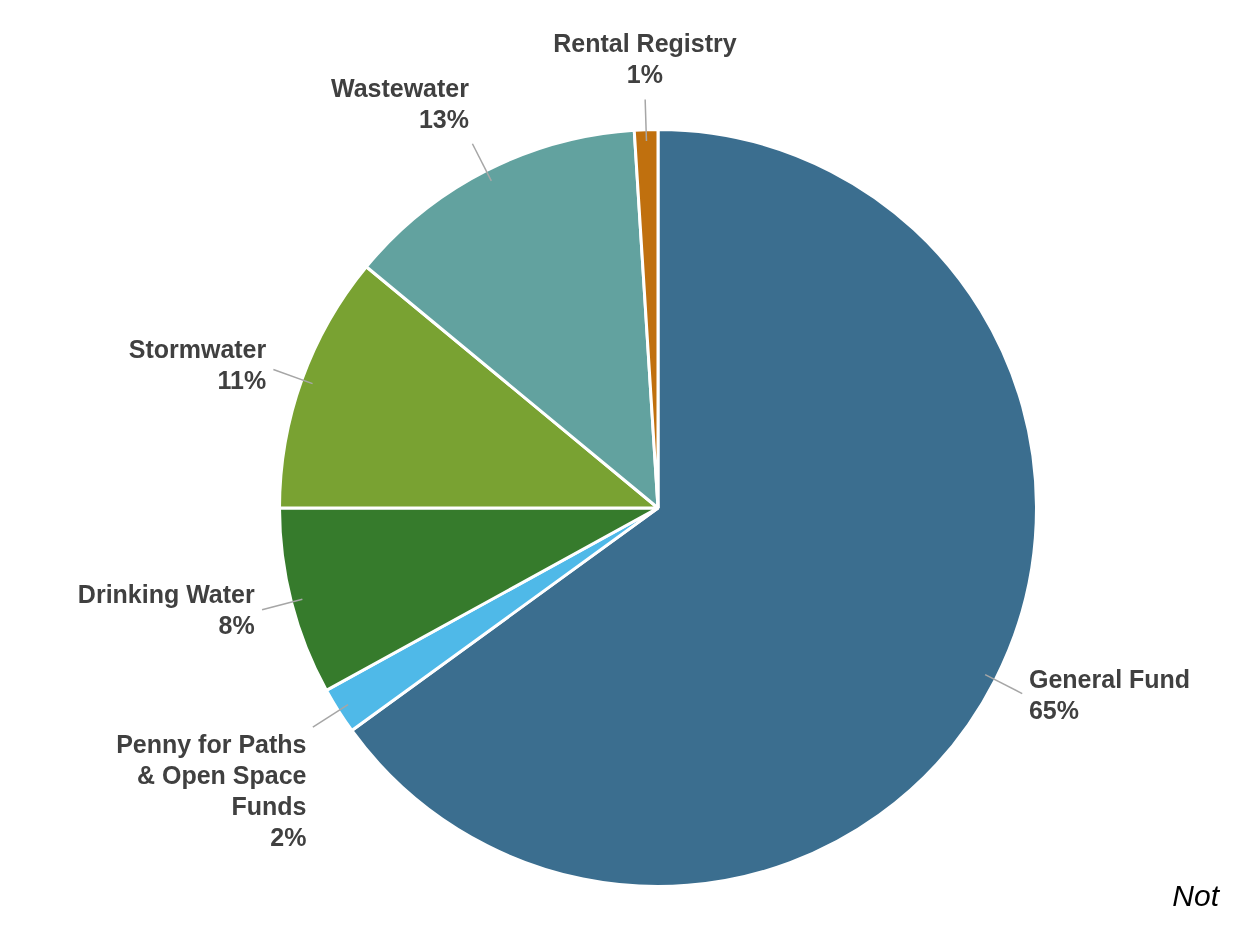 The width and height of the screenshot is (1233, 925). What do you see at coordinates (211, 775) in the screenshot?
I see `slice-label: Penny for Paths & Open Space Funds` at bounding box center [211, 775].